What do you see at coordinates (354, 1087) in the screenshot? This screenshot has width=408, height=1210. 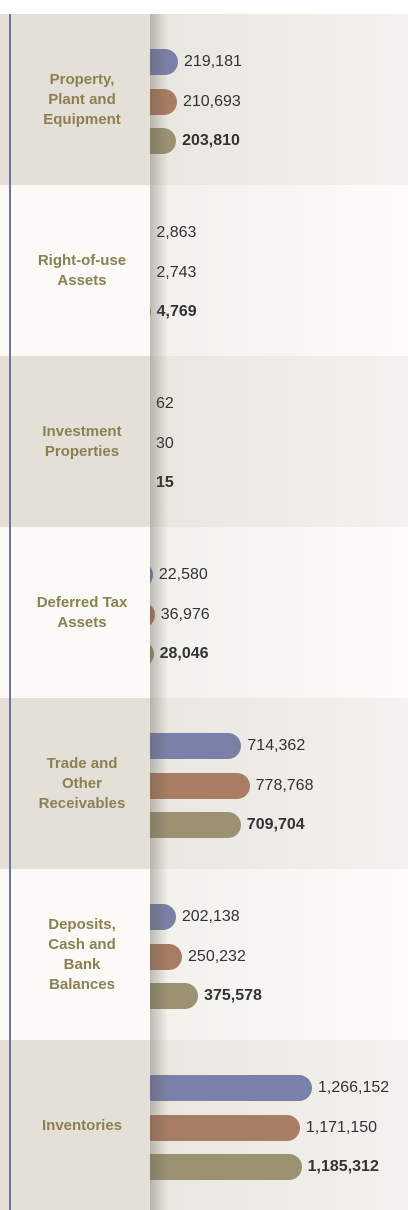 I see `value-label: 1,266,152` at bounding box center [354, 1087].